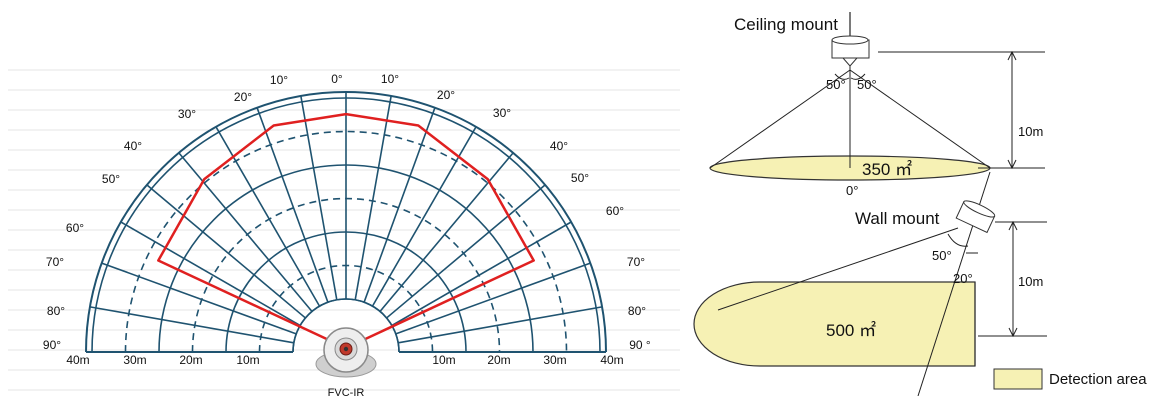 The height and width of the screenshot is (396, 1165). Describe the element at coordinates (75, 228) in the screenshot. I see `angle-label-left-60: 60°` at that location.